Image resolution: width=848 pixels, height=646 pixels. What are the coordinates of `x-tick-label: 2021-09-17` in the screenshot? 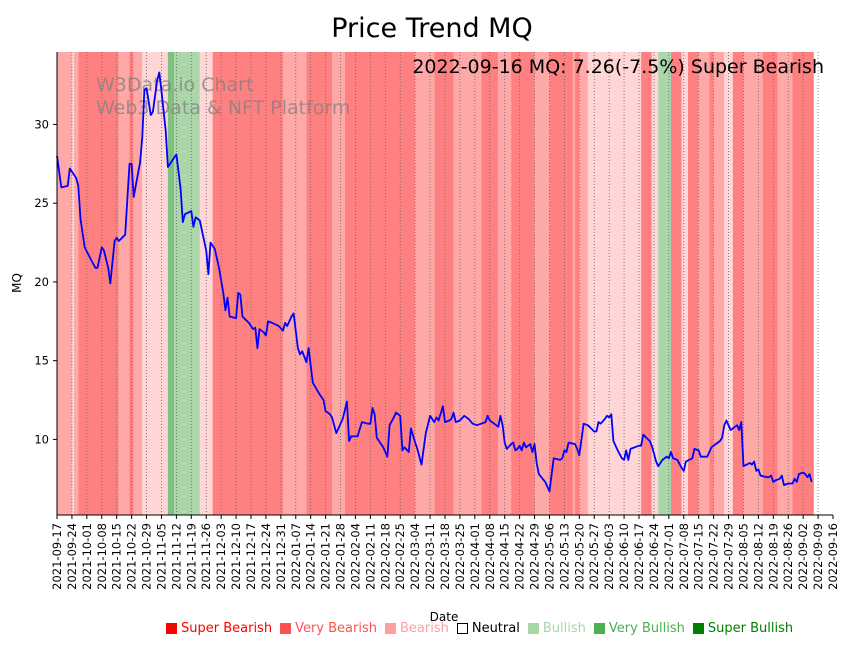 It's located at (57, 556).